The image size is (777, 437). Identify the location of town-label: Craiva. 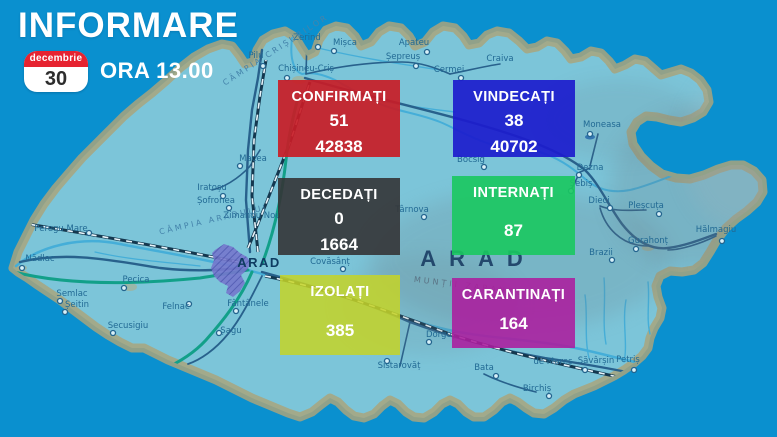
(499, 59).